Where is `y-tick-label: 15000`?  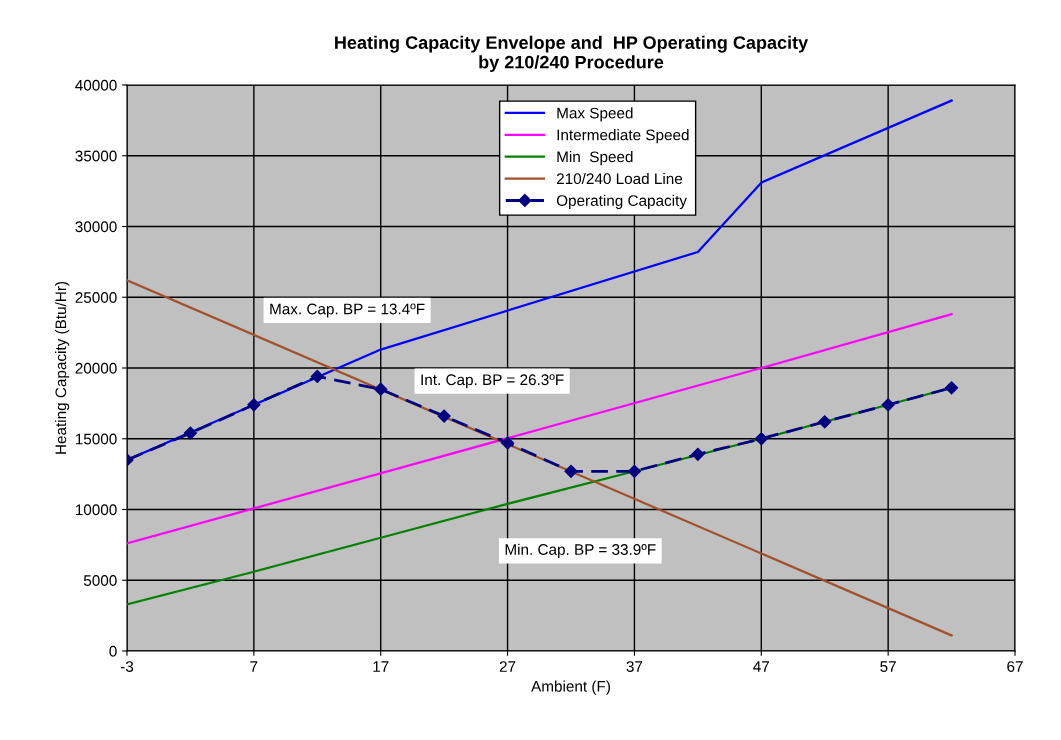
y-tick-label: 15000 is located at coordinates (96, 439).